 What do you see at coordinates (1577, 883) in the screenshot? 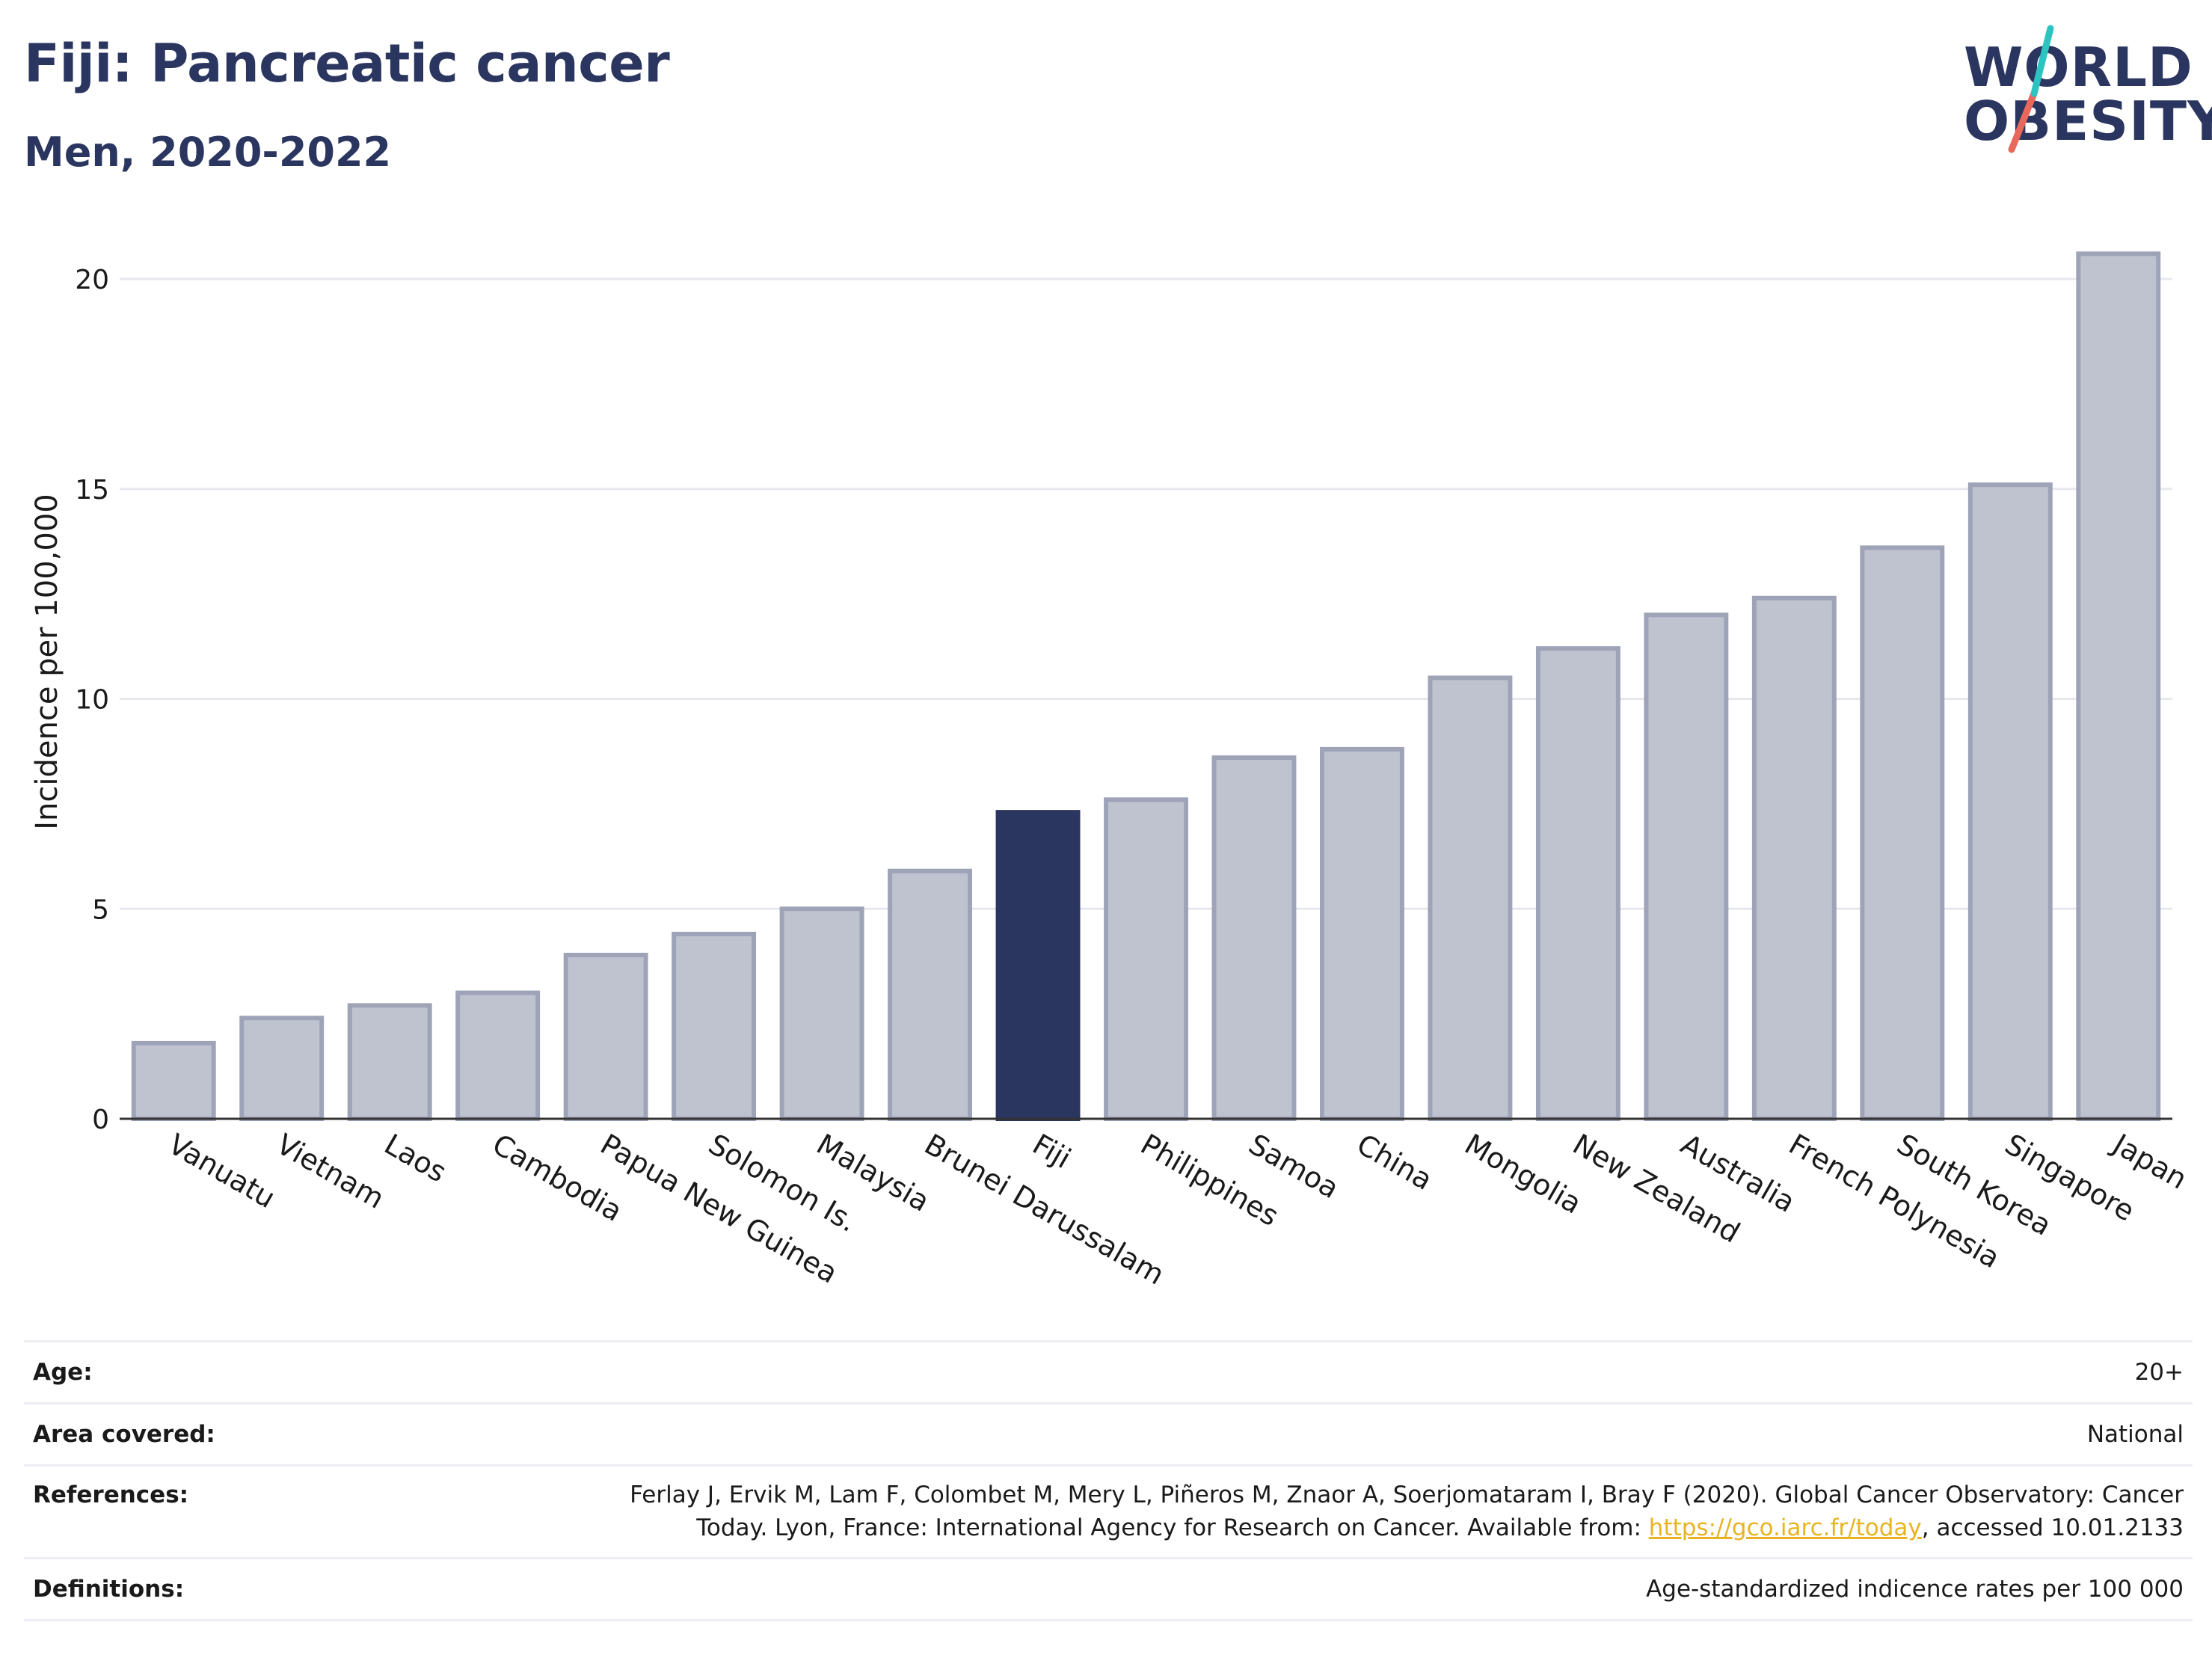
I see `bar-new-zealand` at bounding box center [1577, 883].